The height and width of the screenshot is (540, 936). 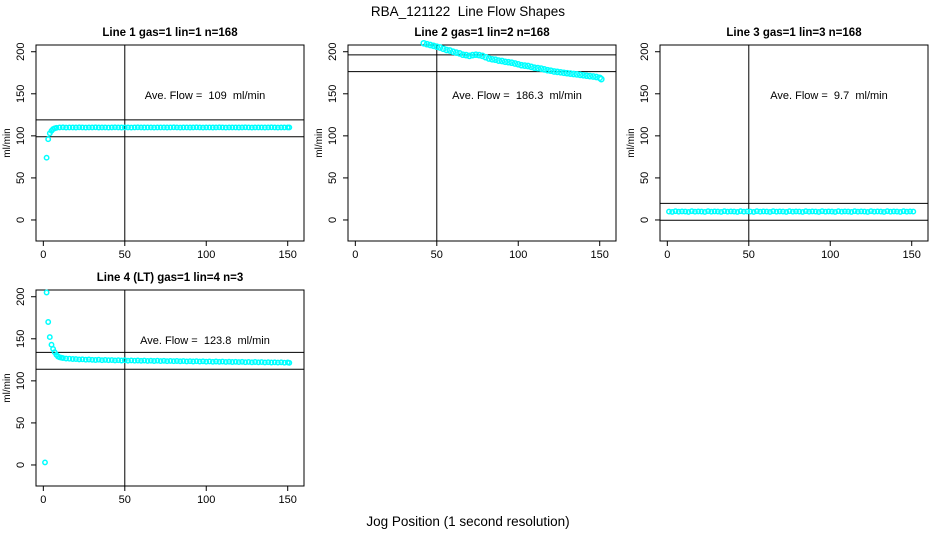 I want to click on x-tick-label: 100, so click(x=206, y=255).